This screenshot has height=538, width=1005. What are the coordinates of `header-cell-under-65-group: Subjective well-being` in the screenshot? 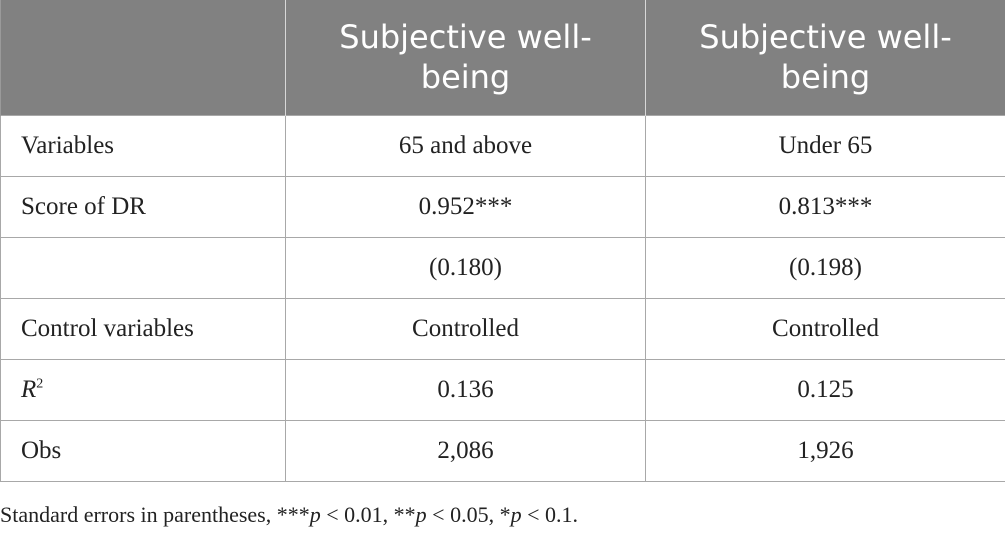 It's located at (825, 57).